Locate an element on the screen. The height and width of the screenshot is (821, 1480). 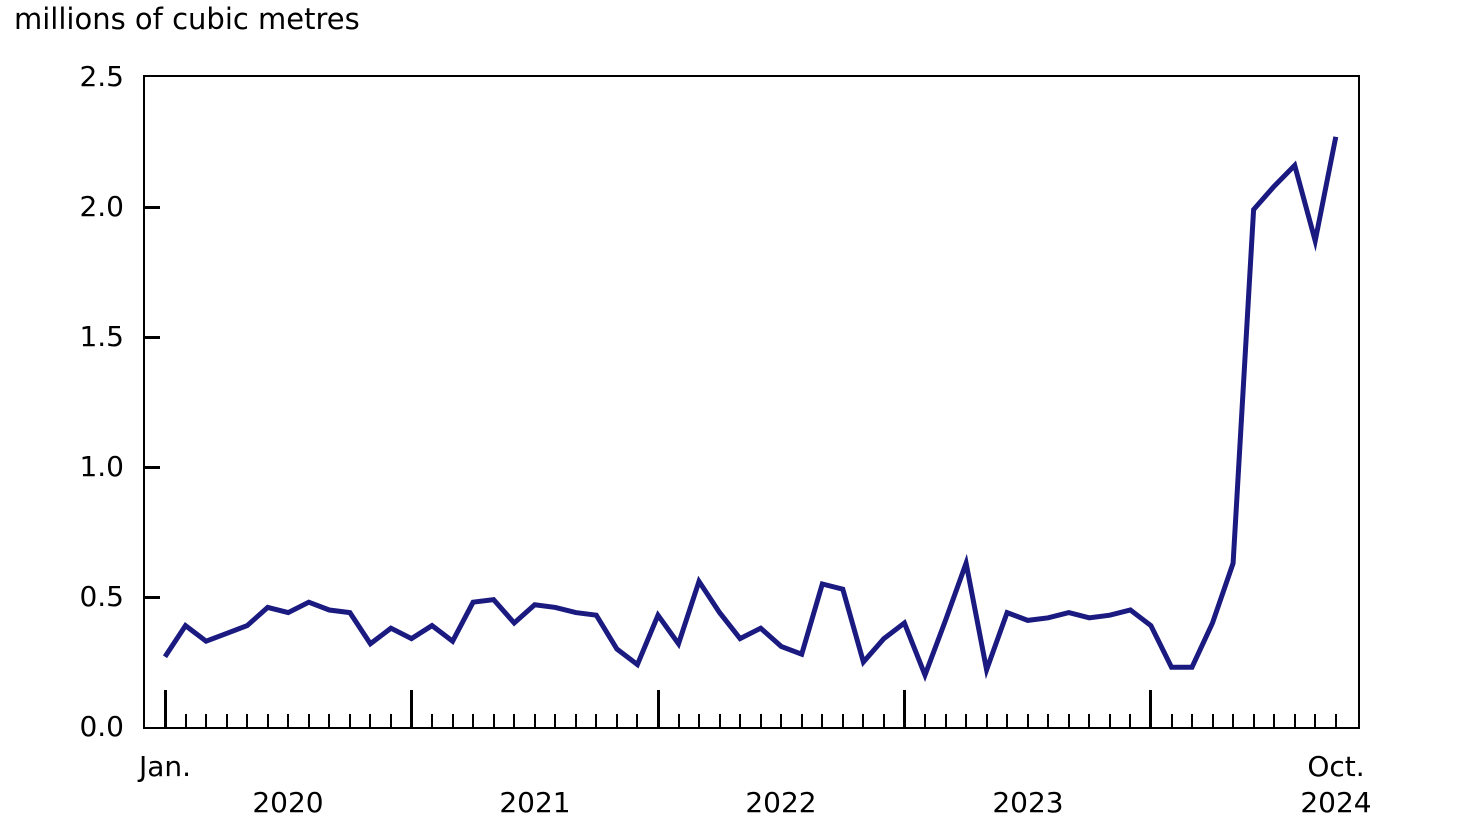
y-axis-tick-label: 1.0 is located at coordinates (101, 466).